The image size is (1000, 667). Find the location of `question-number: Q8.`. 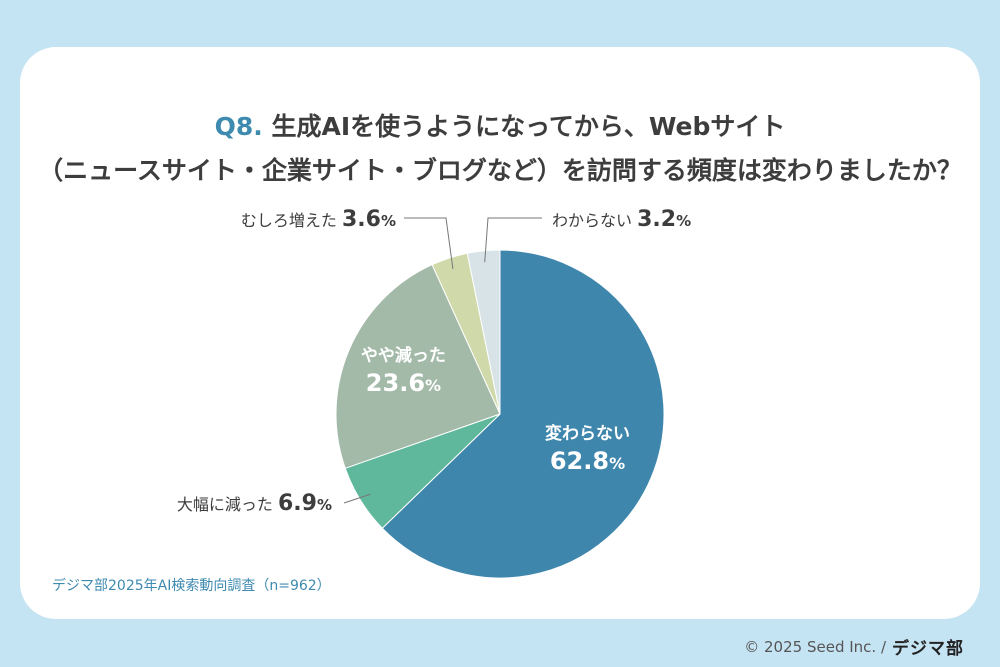

question-number: Q8. is located at coordinates (238, 126).